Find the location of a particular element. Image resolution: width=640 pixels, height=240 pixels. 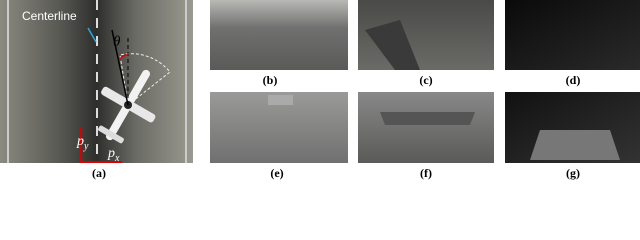

panel-label: (c) is located at coordinates (425, 80).